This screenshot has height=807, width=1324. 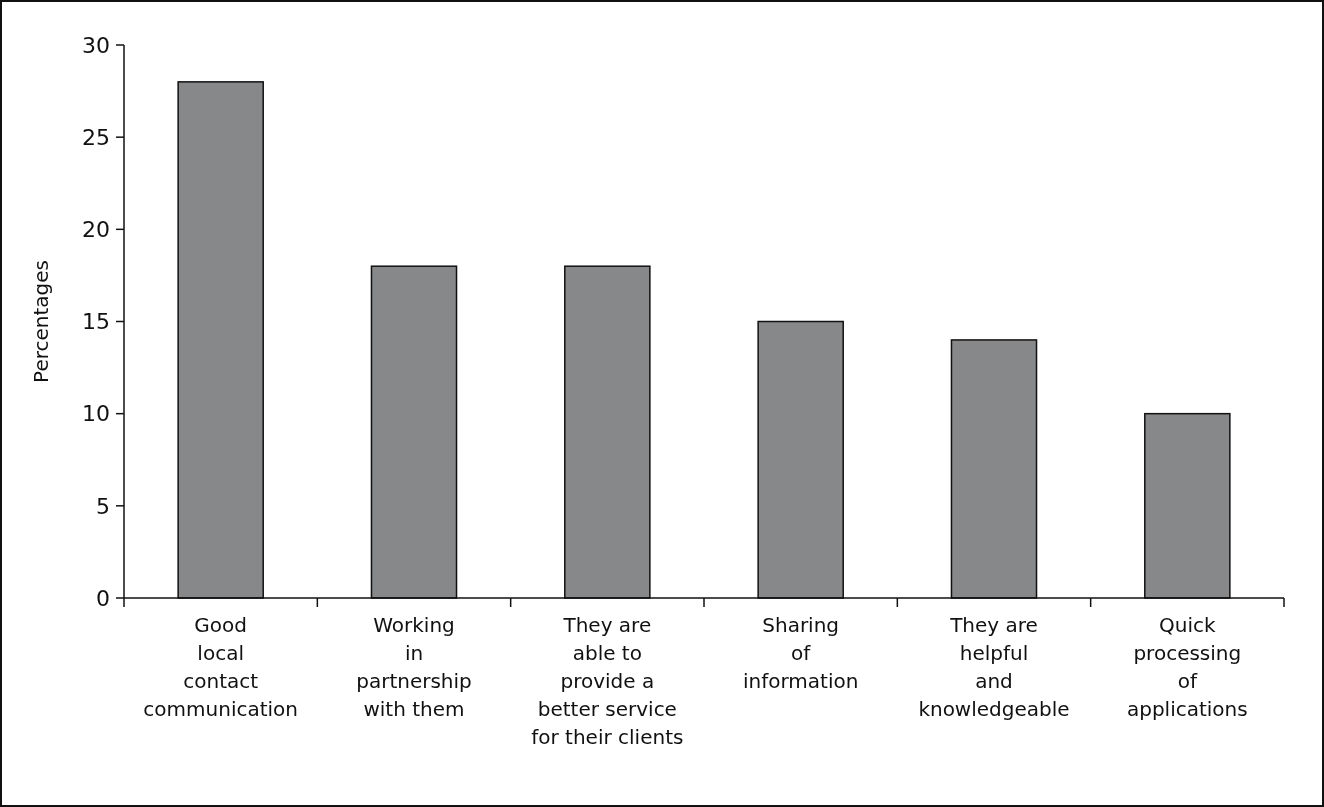 What do you see at coordinates (1187, 667) in the screenshot?
I see `x-tick-label: Quick processing of applications` at bounding box center [1187, 667].